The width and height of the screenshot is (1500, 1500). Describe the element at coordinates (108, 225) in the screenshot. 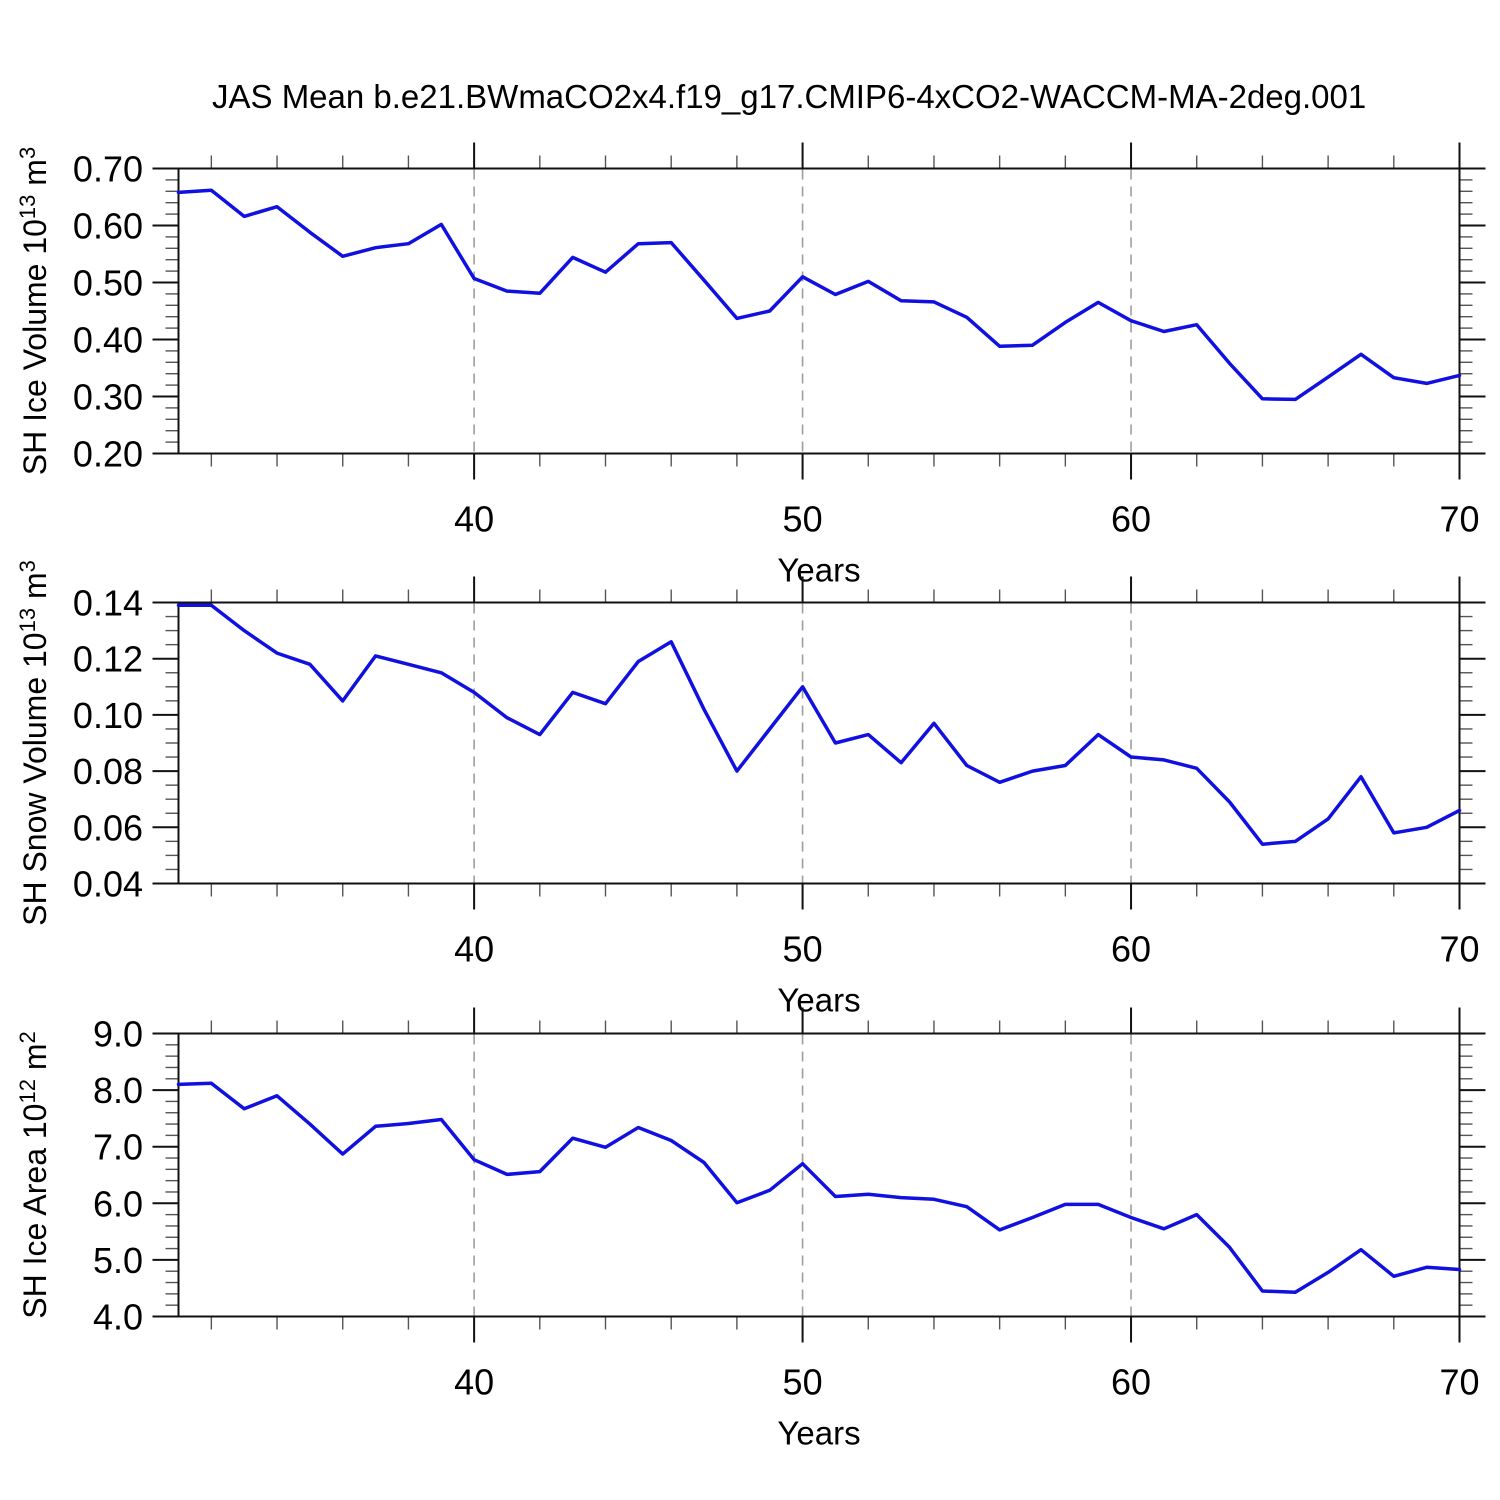

I see `y-tick-label: 0.60` at that location.